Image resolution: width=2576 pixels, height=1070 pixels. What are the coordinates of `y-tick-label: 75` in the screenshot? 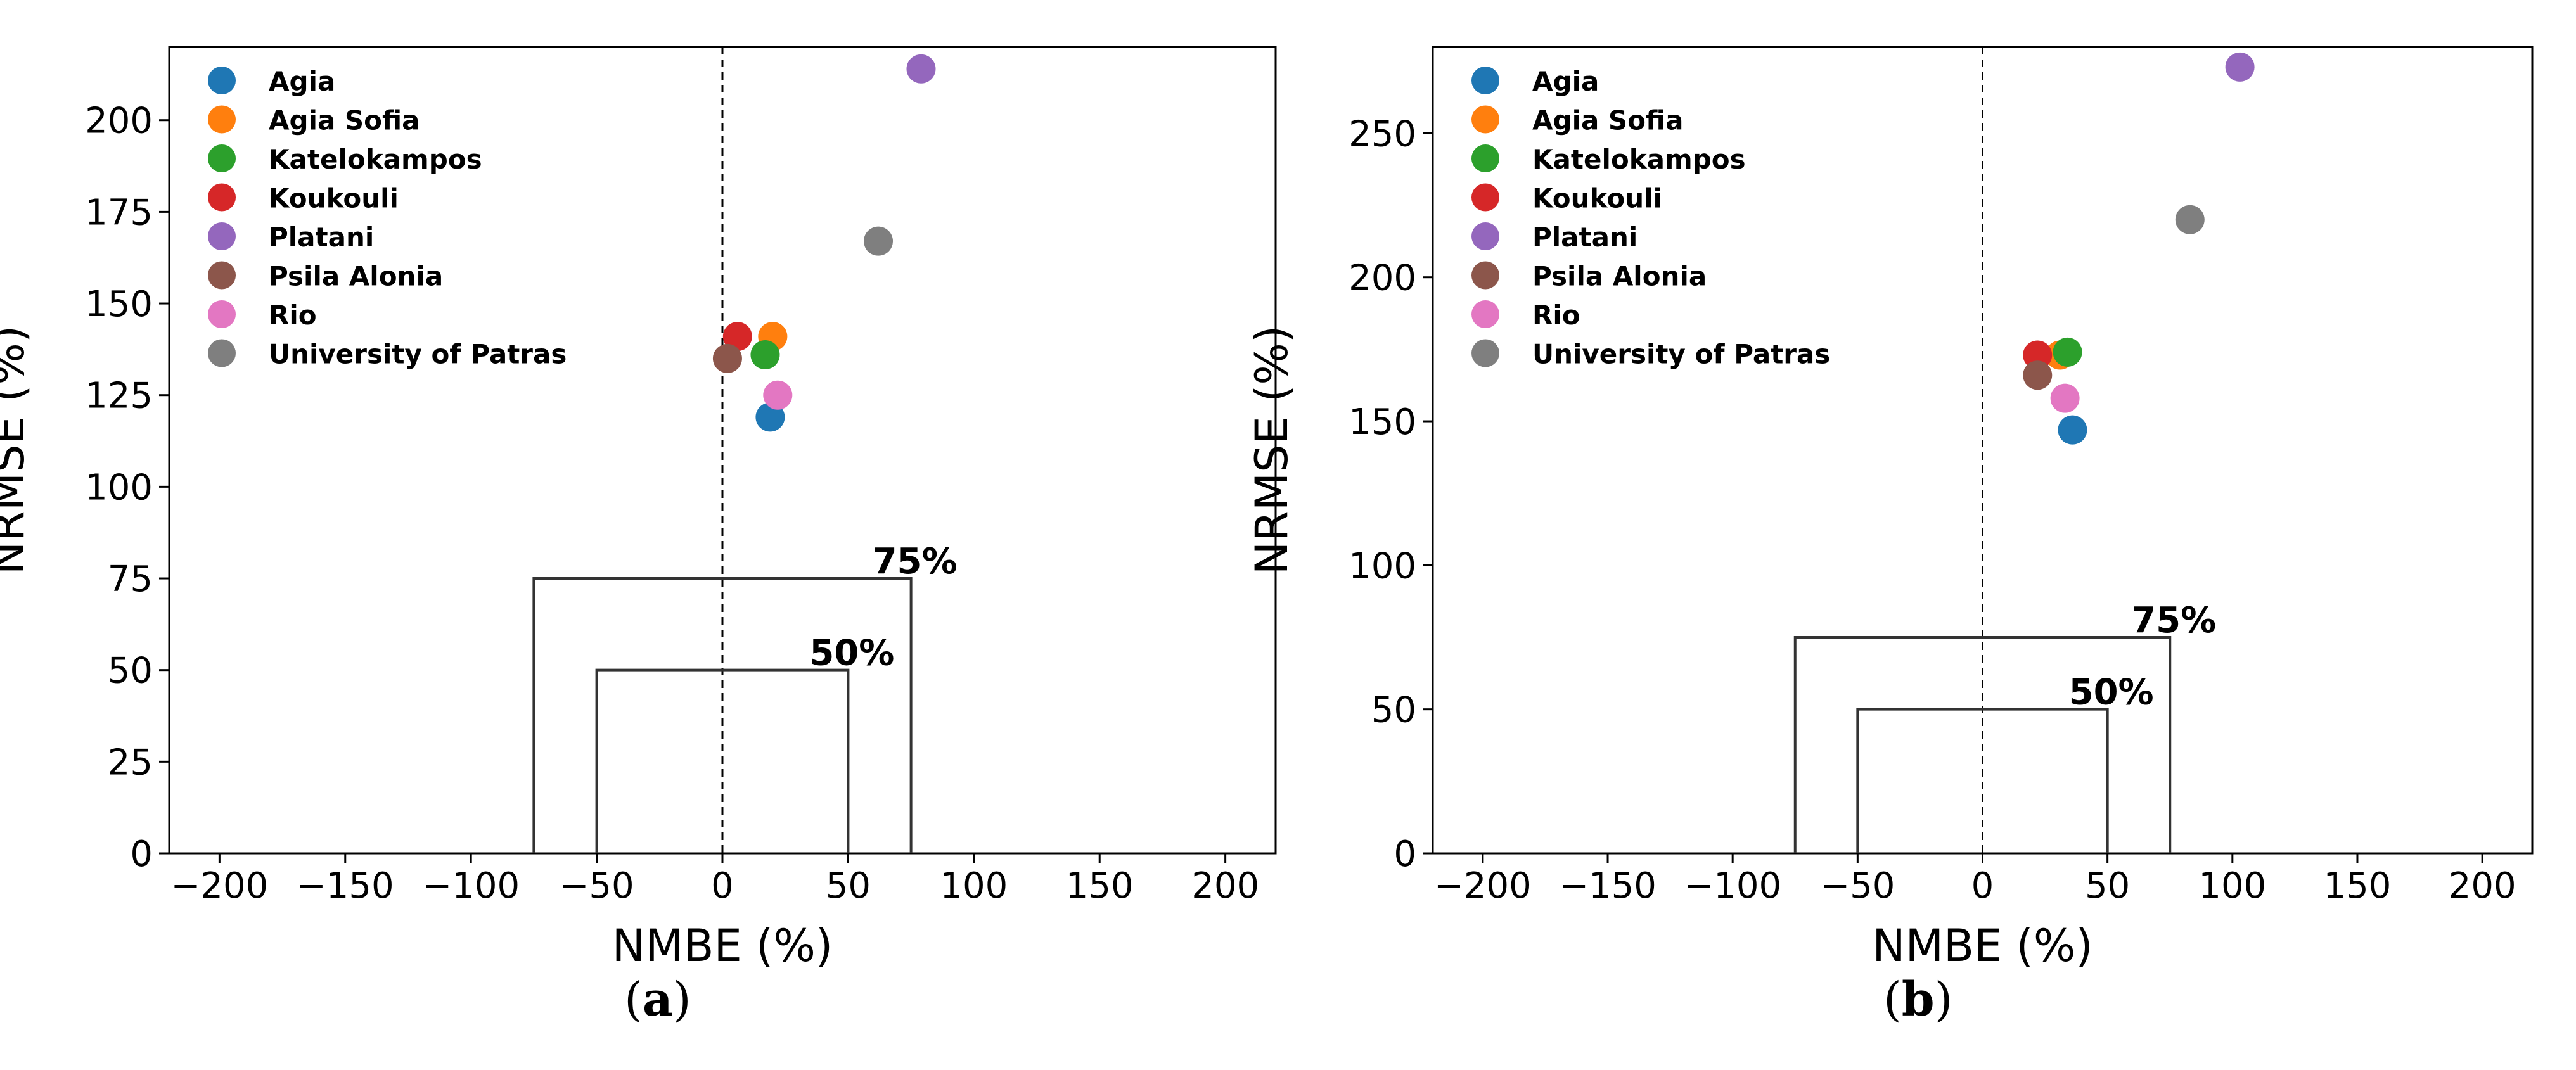 It's located at (130, 579).